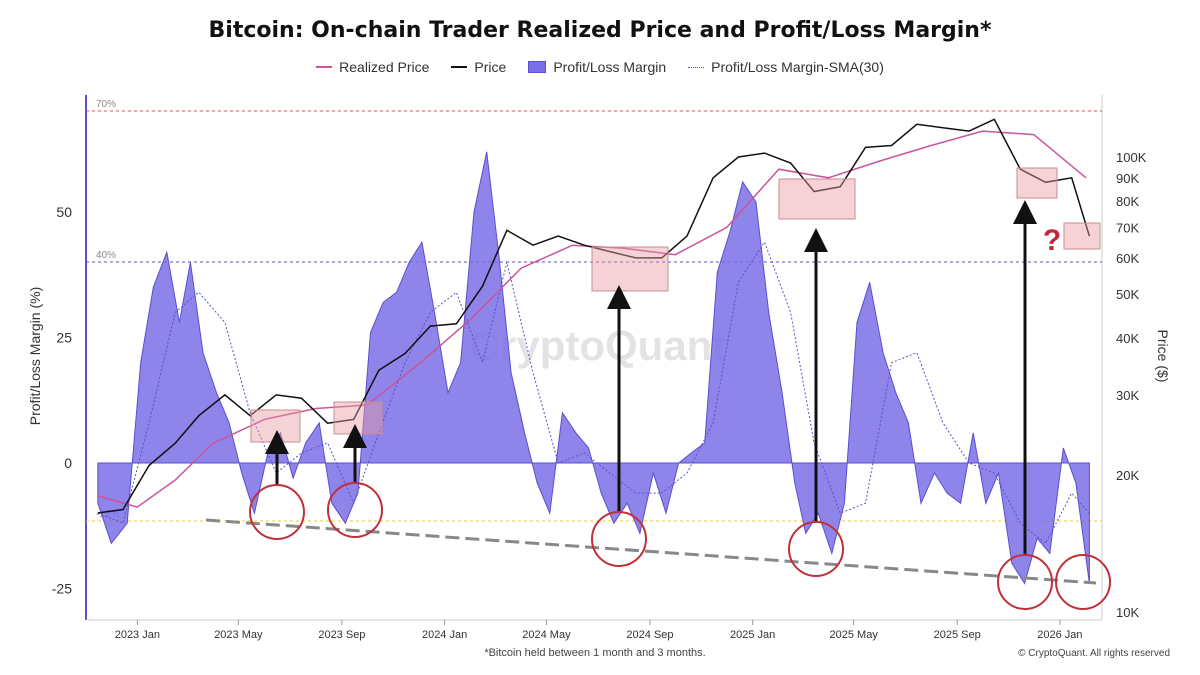 This screenshot has width=1200, height=675. What do you see at coordinates (651, 551) in the screenshot?
I see `trend-line` at bounding box center [651, 551].